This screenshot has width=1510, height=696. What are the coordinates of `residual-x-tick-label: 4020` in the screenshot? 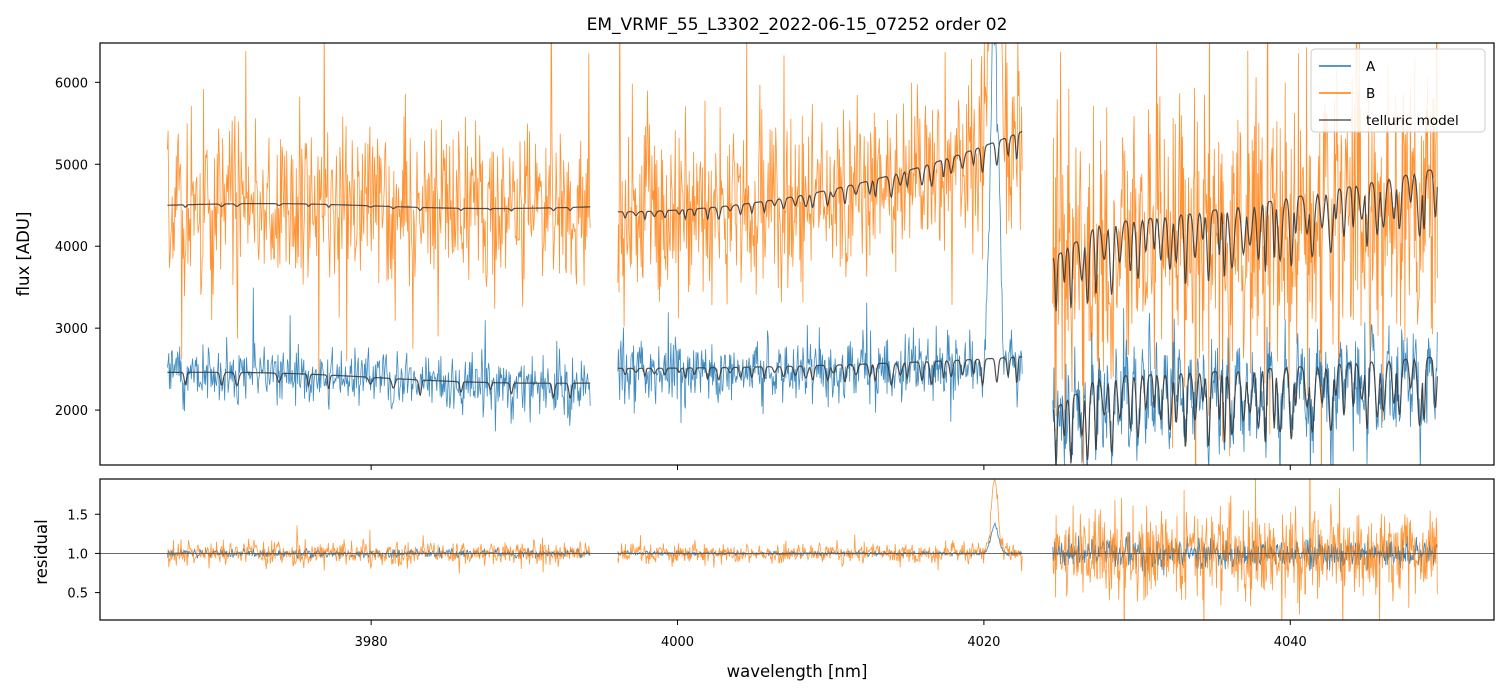 It's located at (983, 642).